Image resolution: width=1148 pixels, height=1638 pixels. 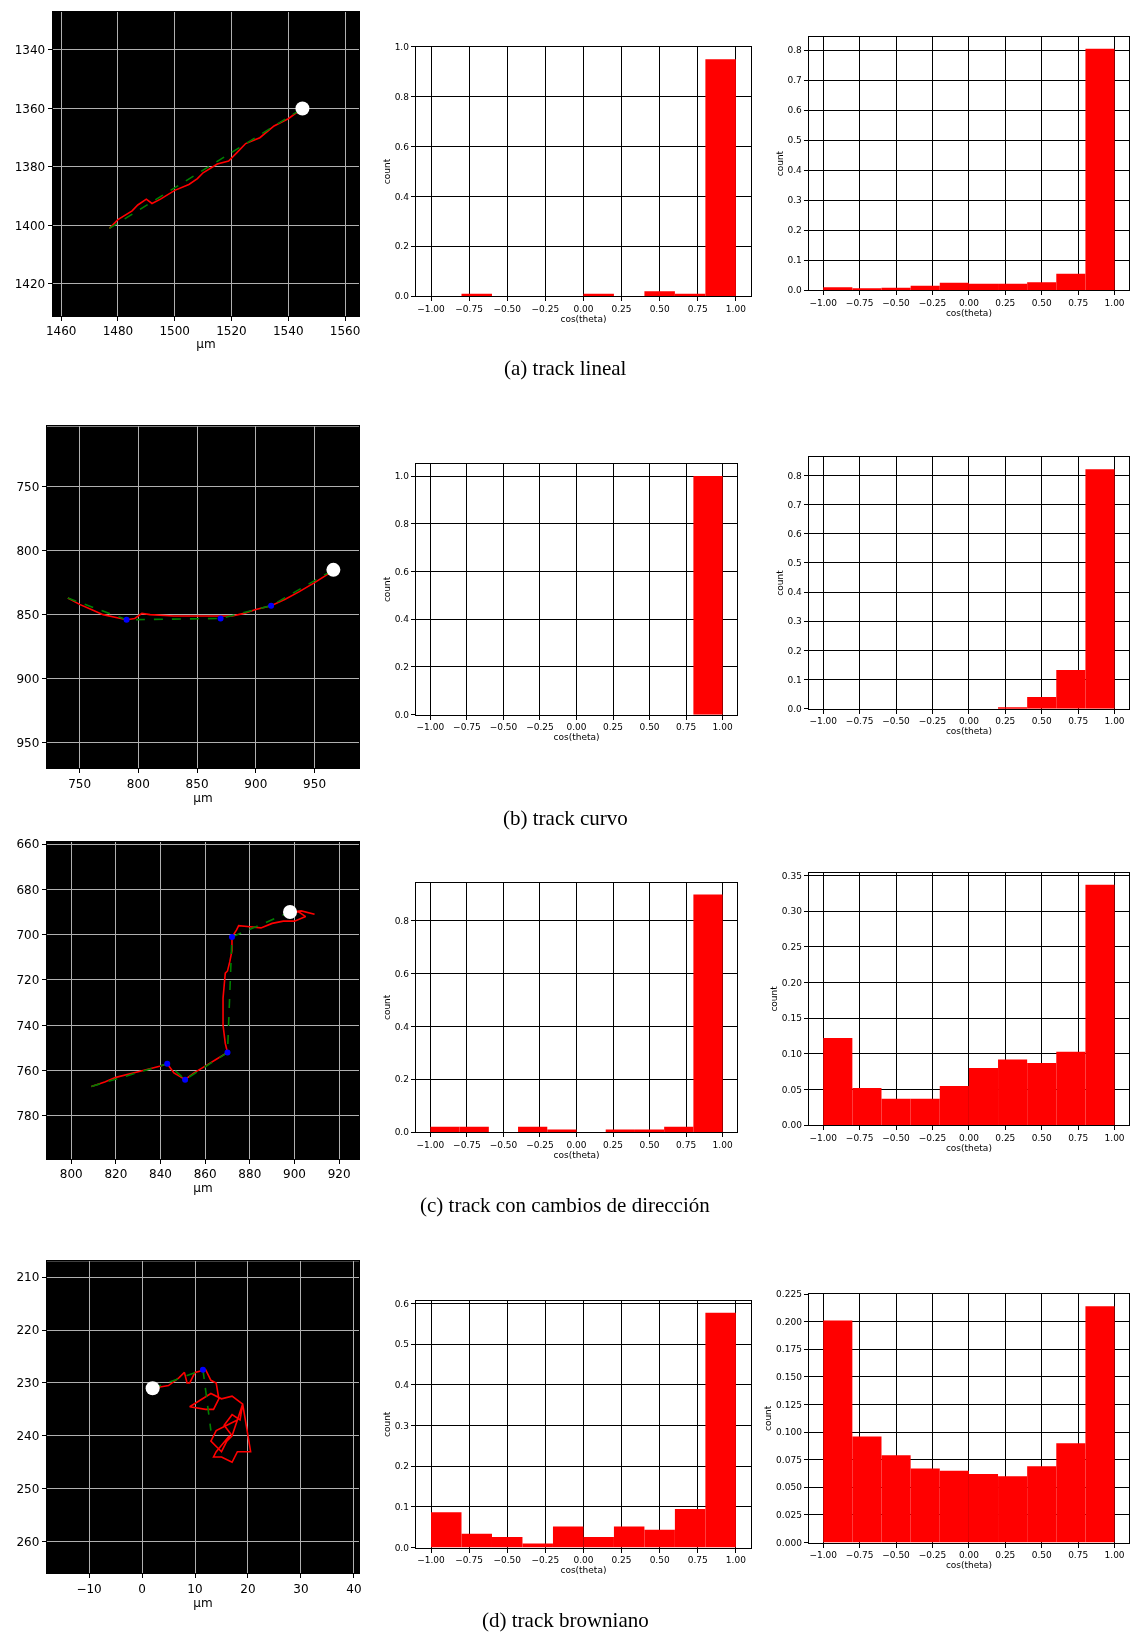 I want to click on y-tick-label: 0.050, so click(x=789, y=1487).